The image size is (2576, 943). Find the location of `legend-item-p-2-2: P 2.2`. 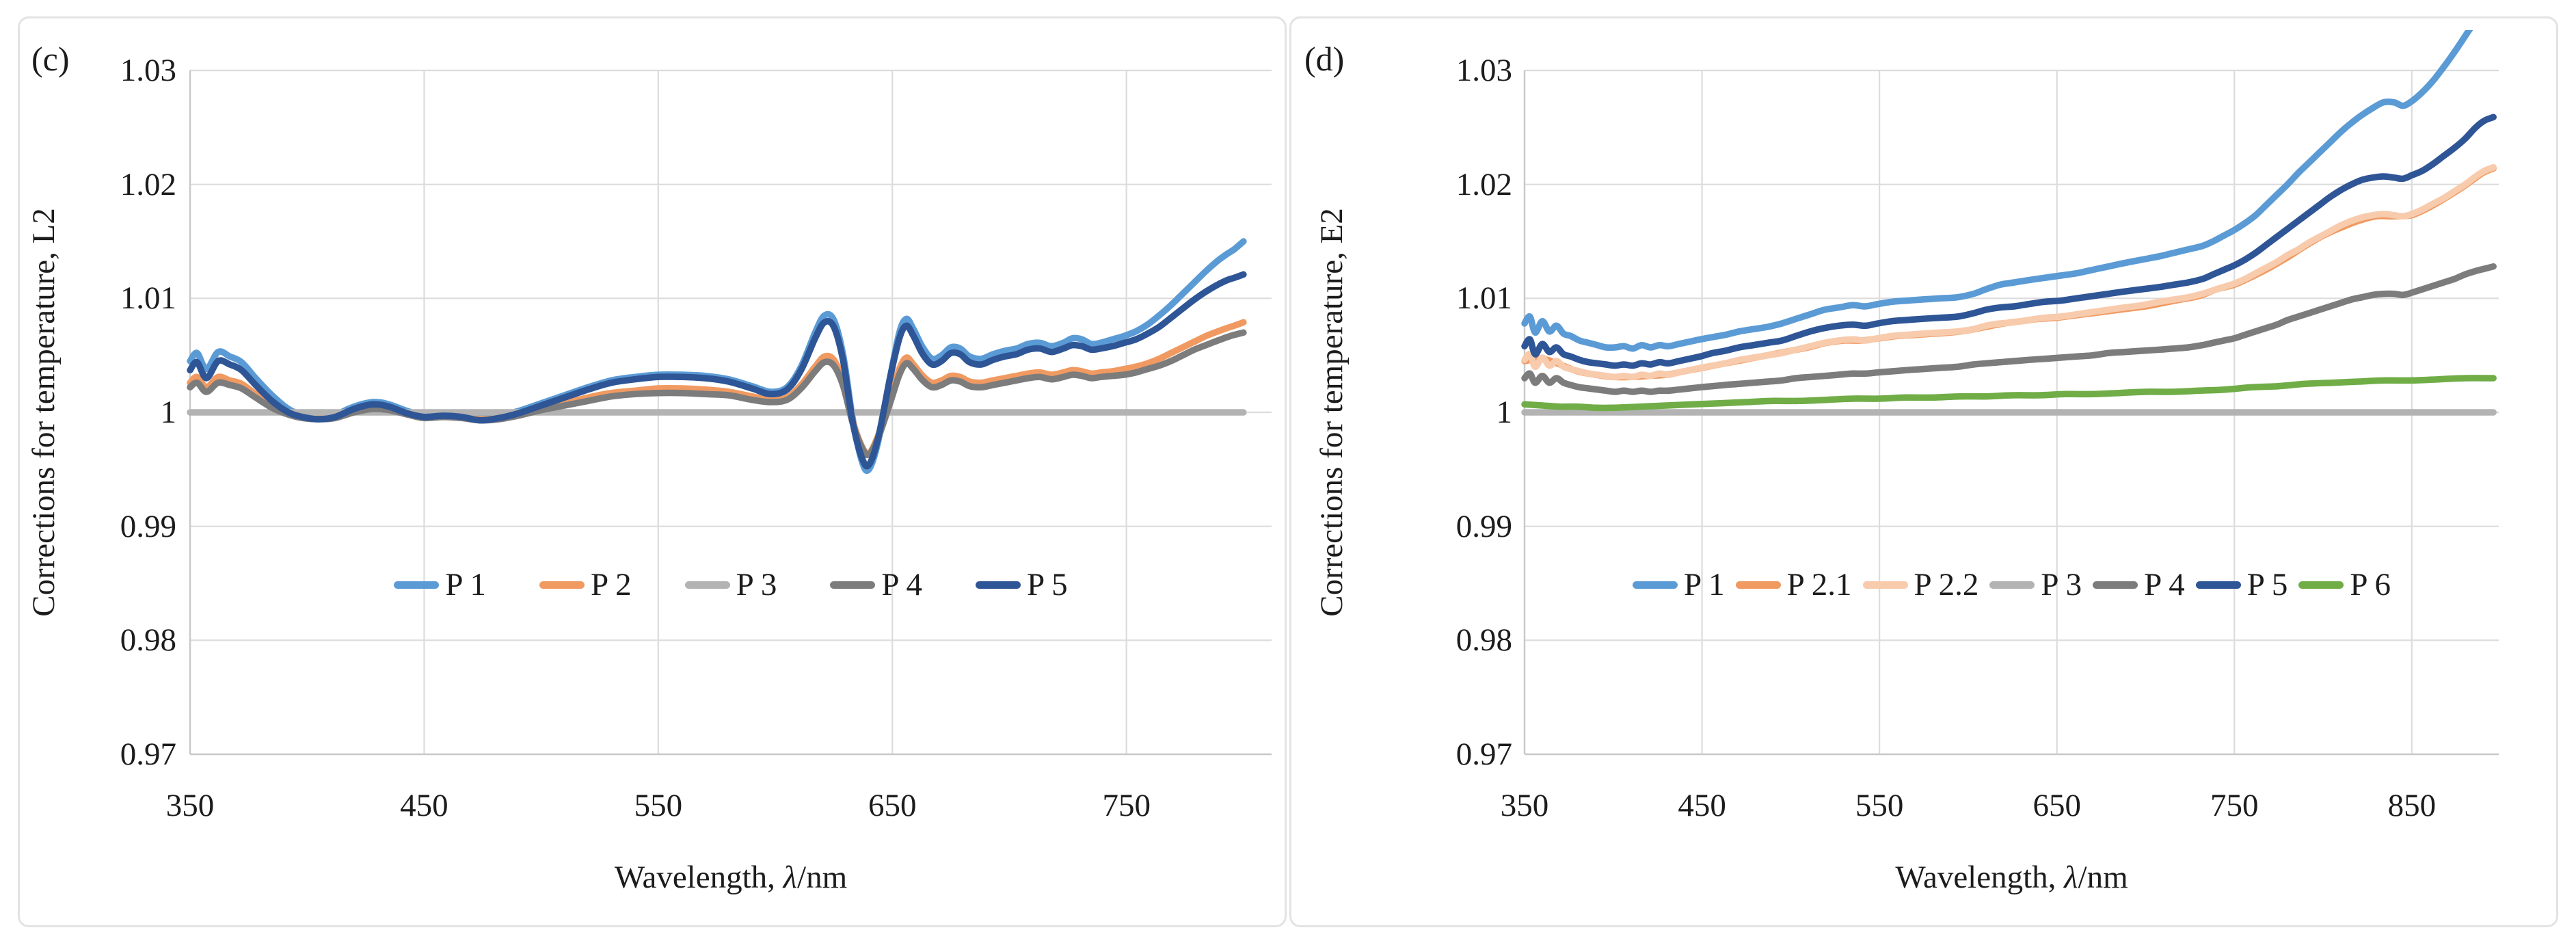

legend-item-p-2-2: P 2.2 is located at coordinates (1920, 584).